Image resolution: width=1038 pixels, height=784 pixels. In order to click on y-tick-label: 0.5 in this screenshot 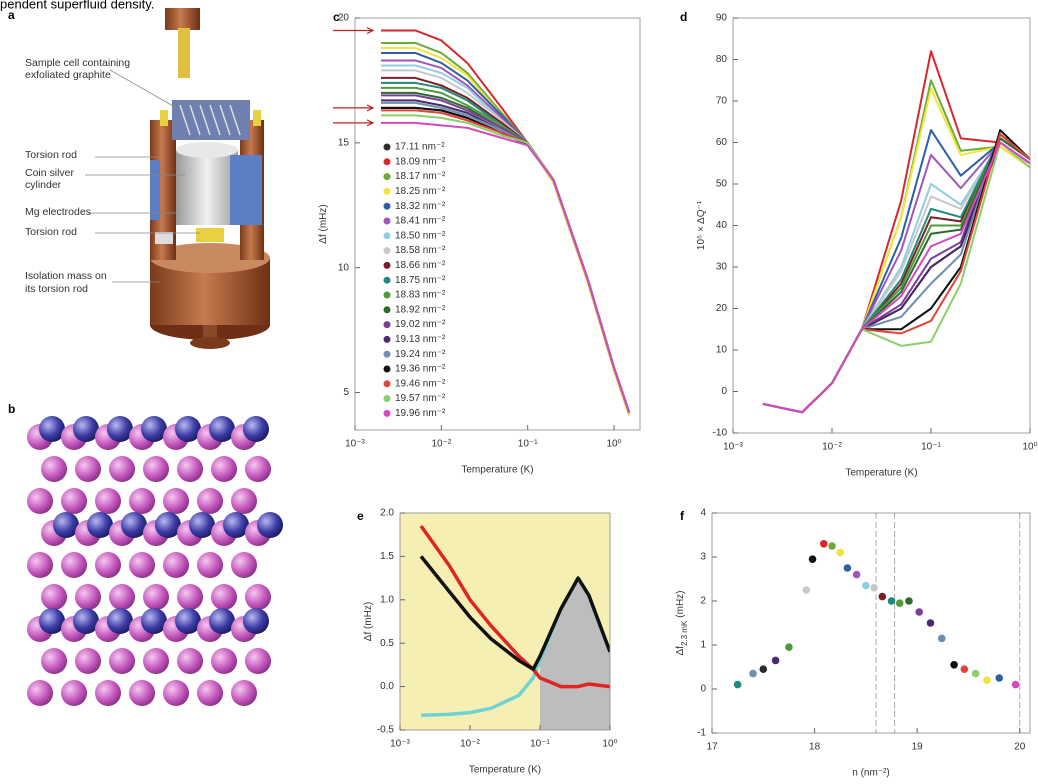, I will do `click(387, 643)`.